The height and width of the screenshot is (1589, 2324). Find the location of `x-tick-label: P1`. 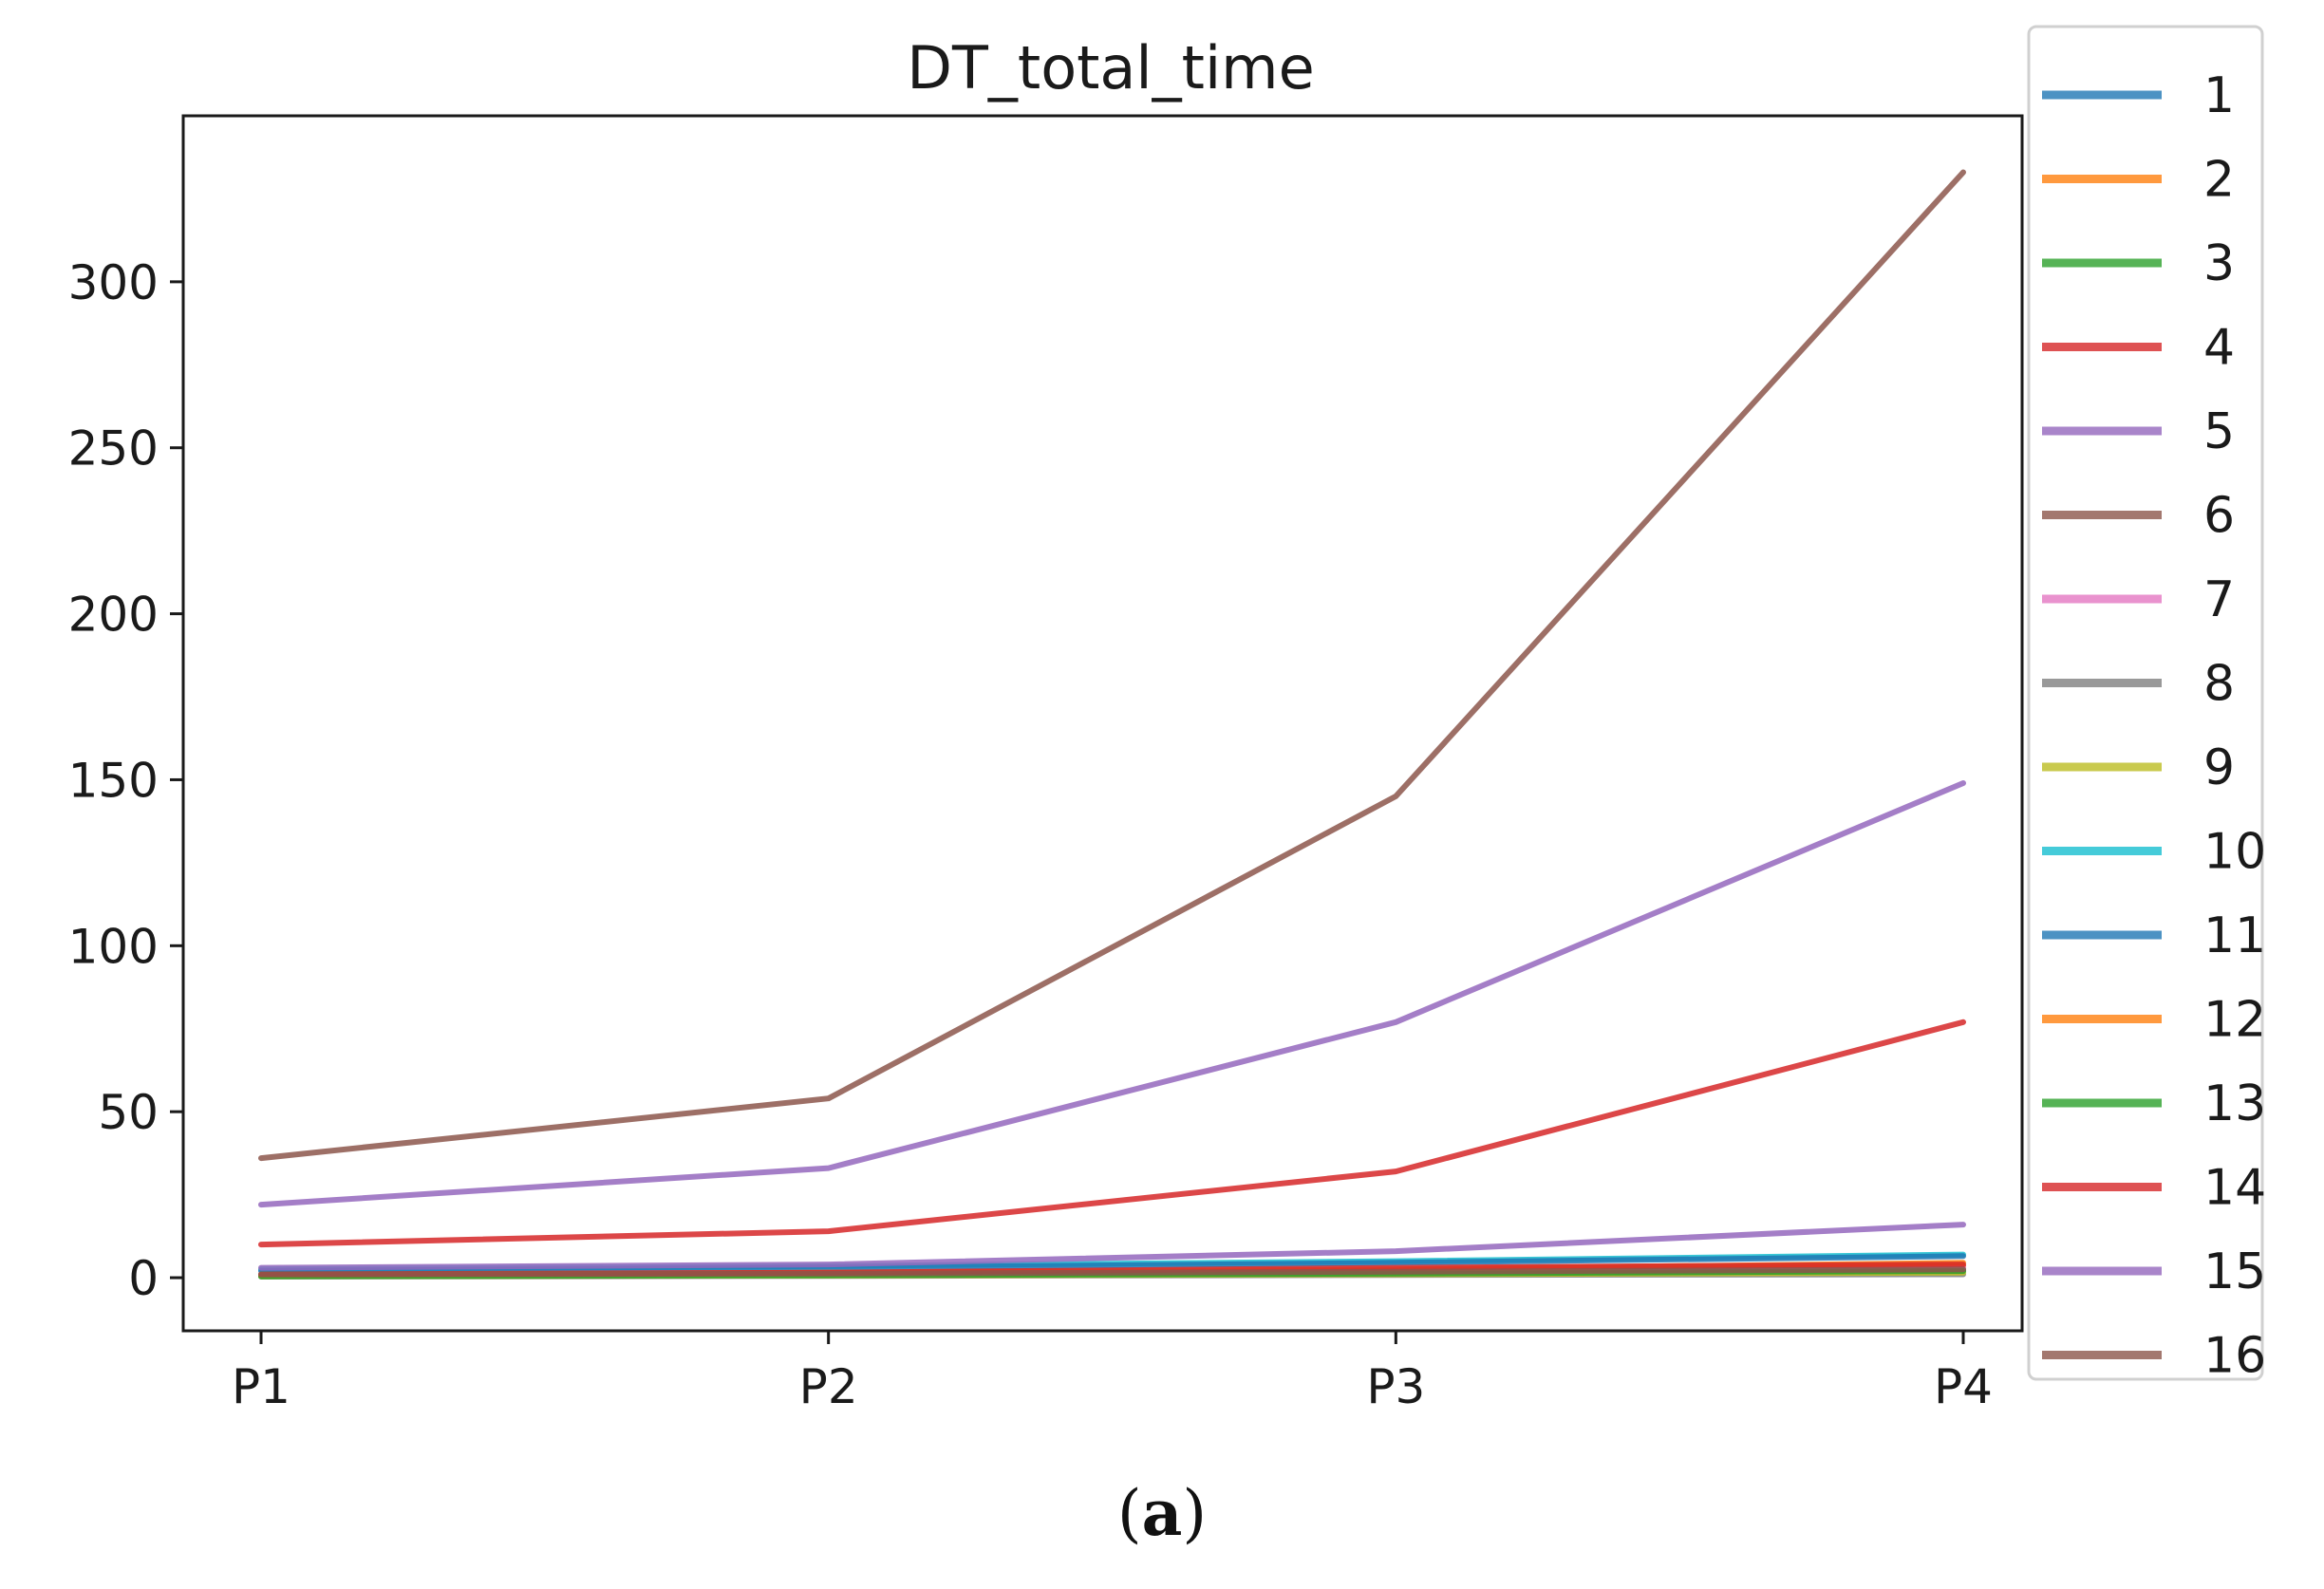

x-tick-label: P1 is located at coordinates (261, 1386).